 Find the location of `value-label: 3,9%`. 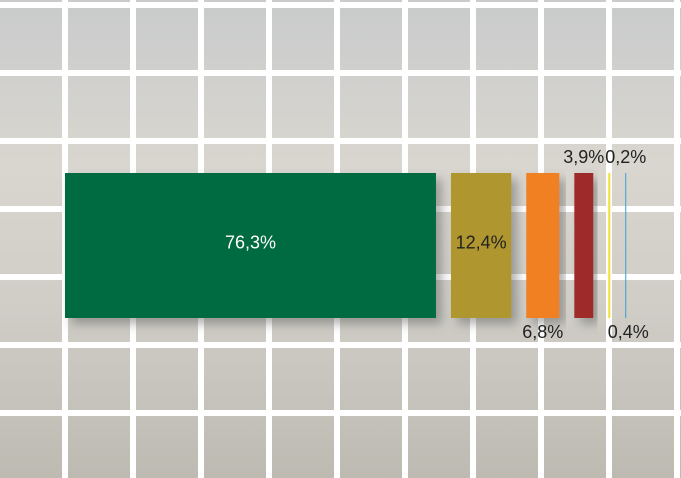

value-label: 3,9% is located at coordinates (583, 157).